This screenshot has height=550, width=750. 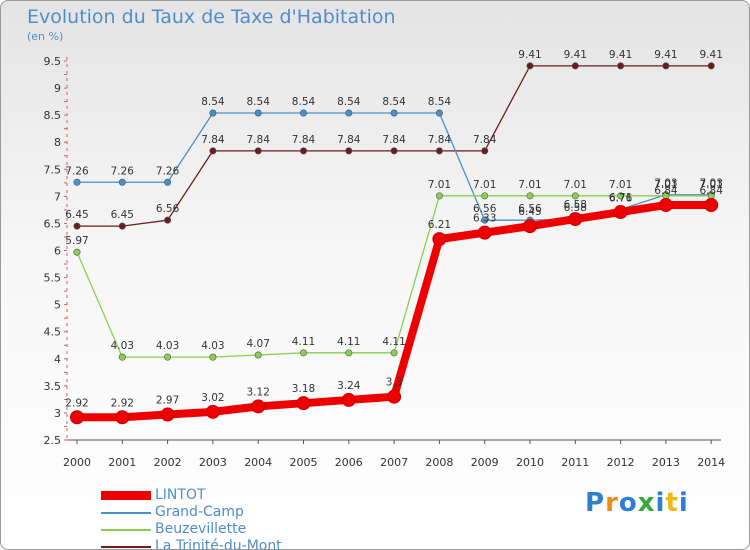 I want to click on x-tick-label: 2003, so click(x=213, y=462).